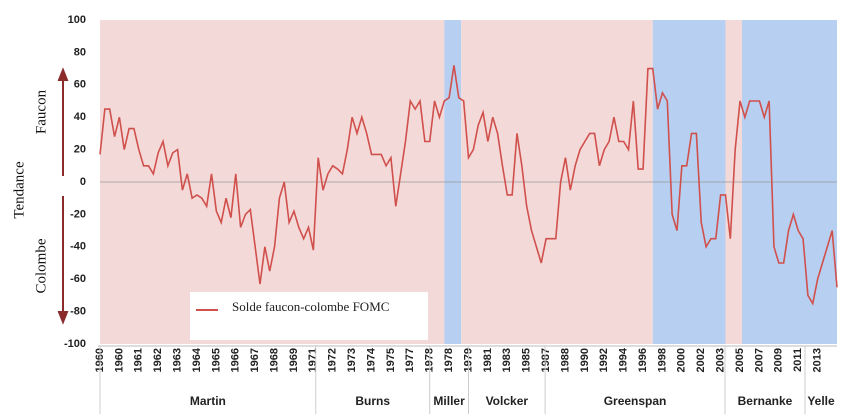 The height and width of the screenshot is (419, 847). I want to click on y-tick-label: -20, so click(78, 214).